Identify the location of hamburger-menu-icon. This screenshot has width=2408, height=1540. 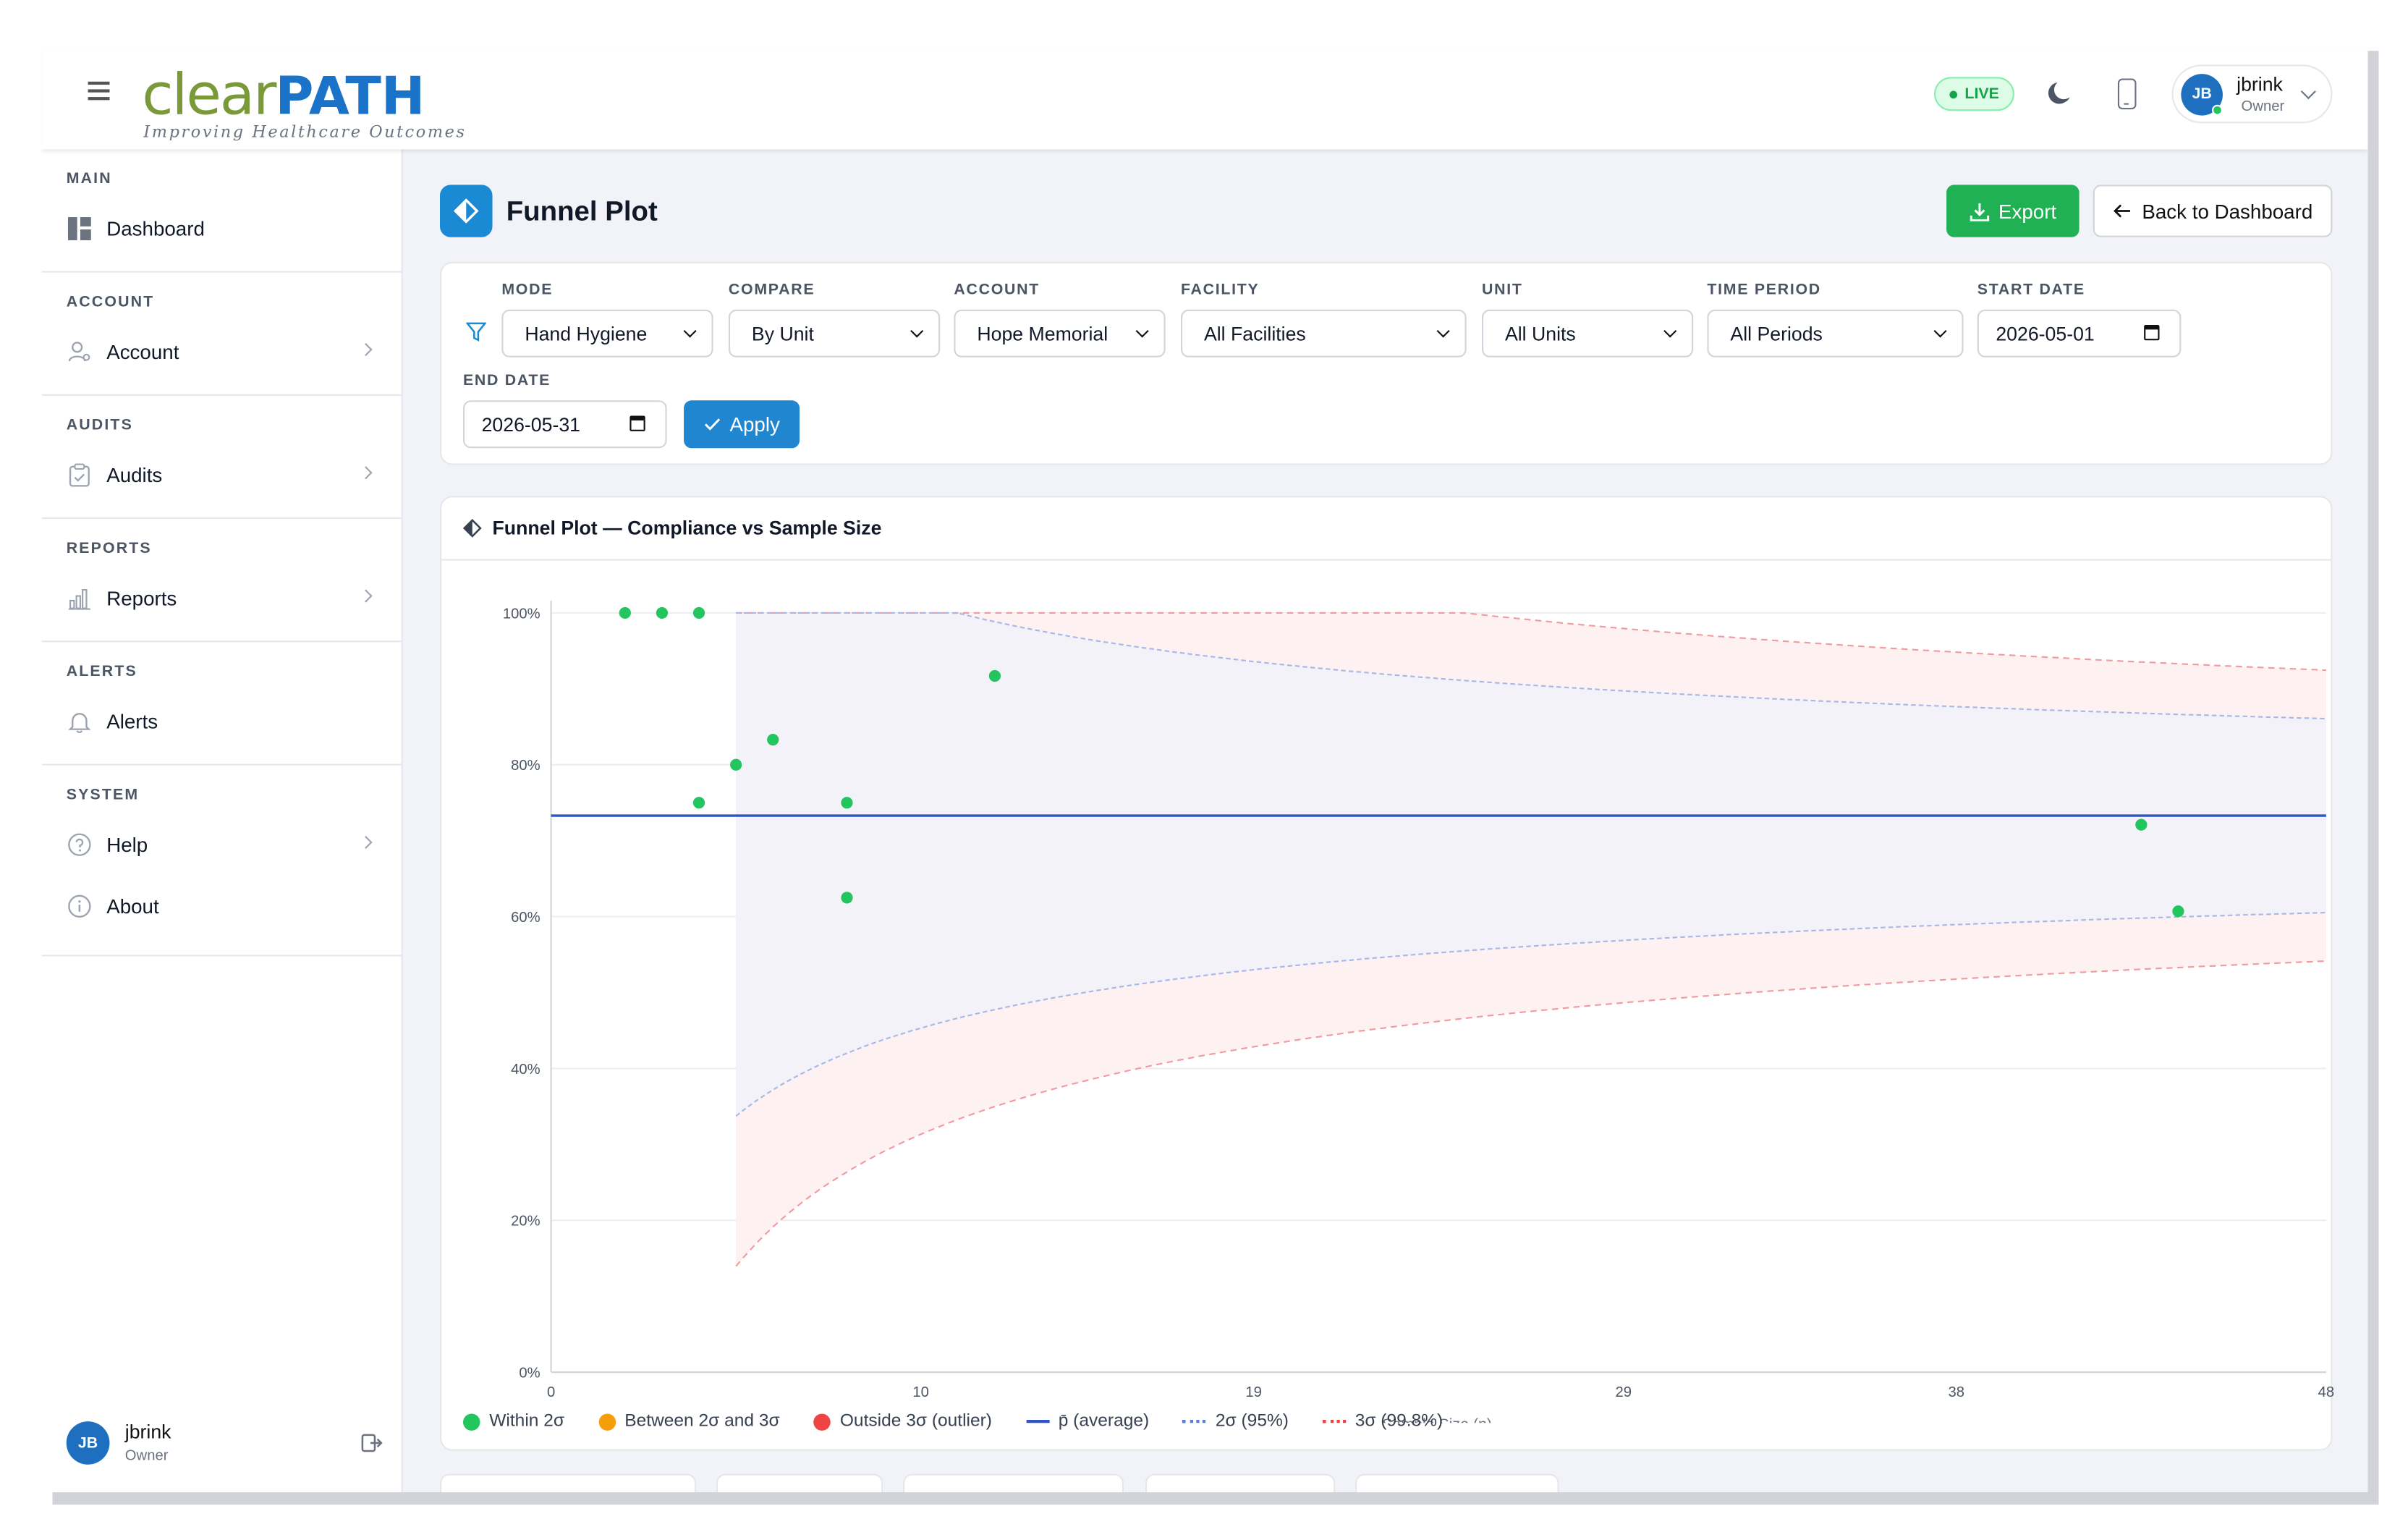
(99, 92).